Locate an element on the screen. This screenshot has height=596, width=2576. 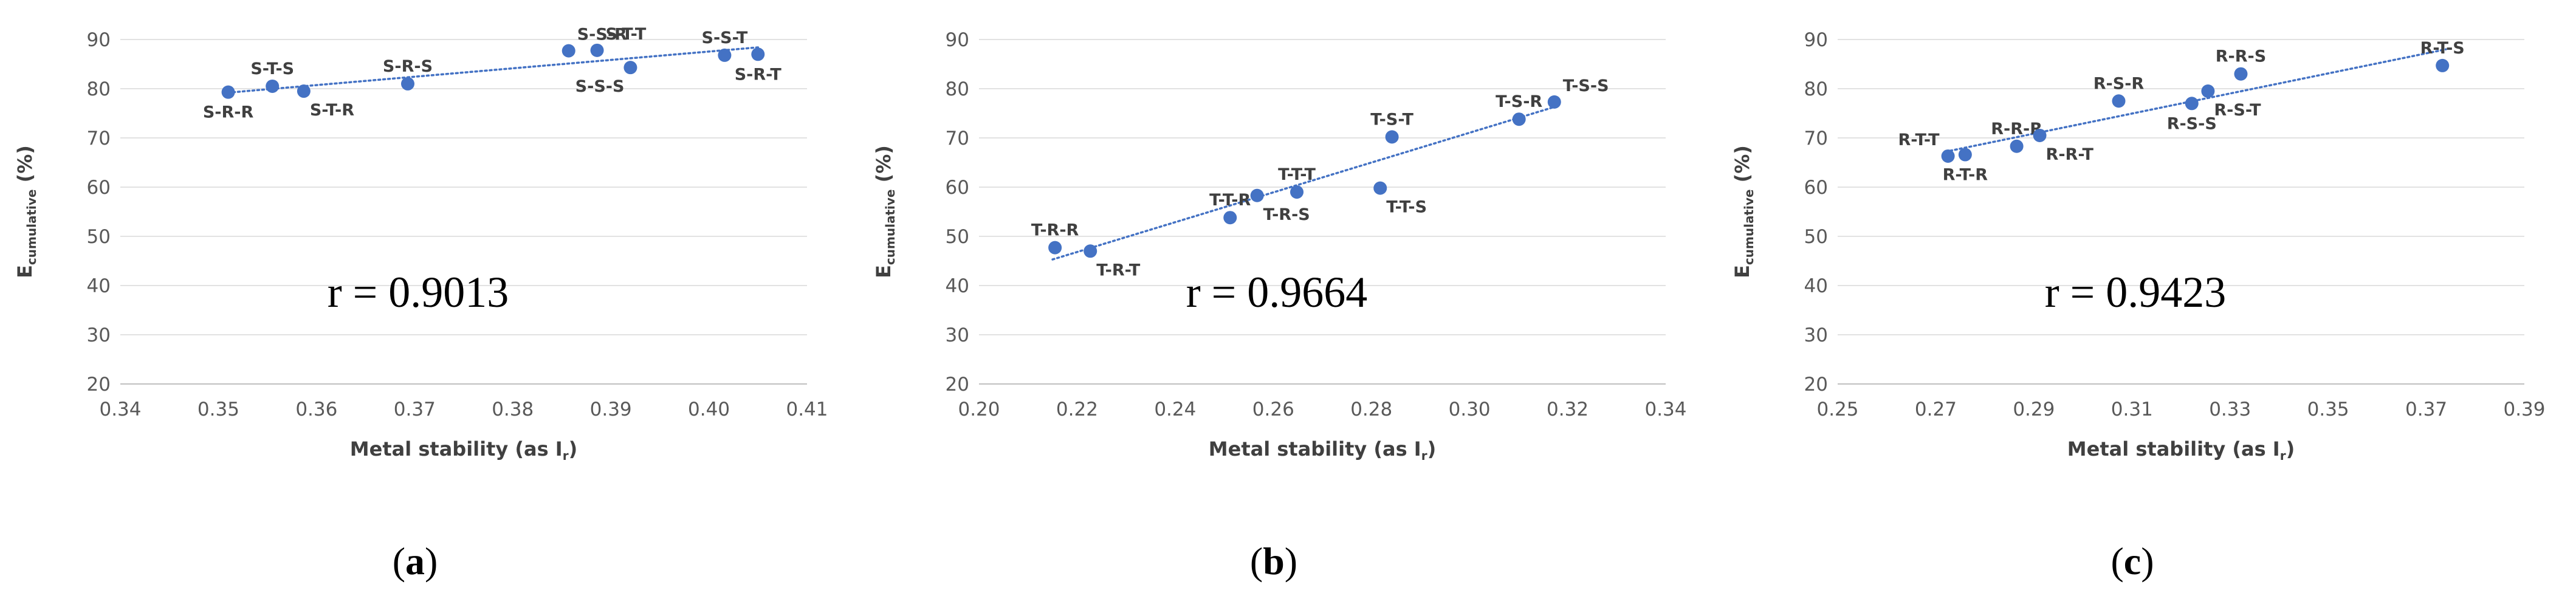
correlation-annotation: r = 0.9423 is located at coordinates (2136, 292).